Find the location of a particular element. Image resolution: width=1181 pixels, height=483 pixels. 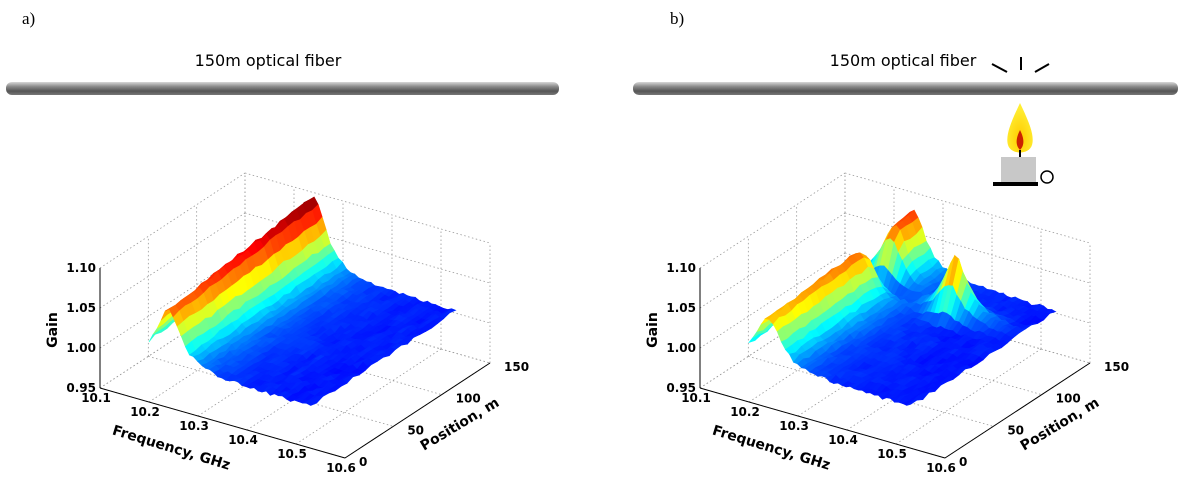

heat-source is located at coordinates (1022, 121).